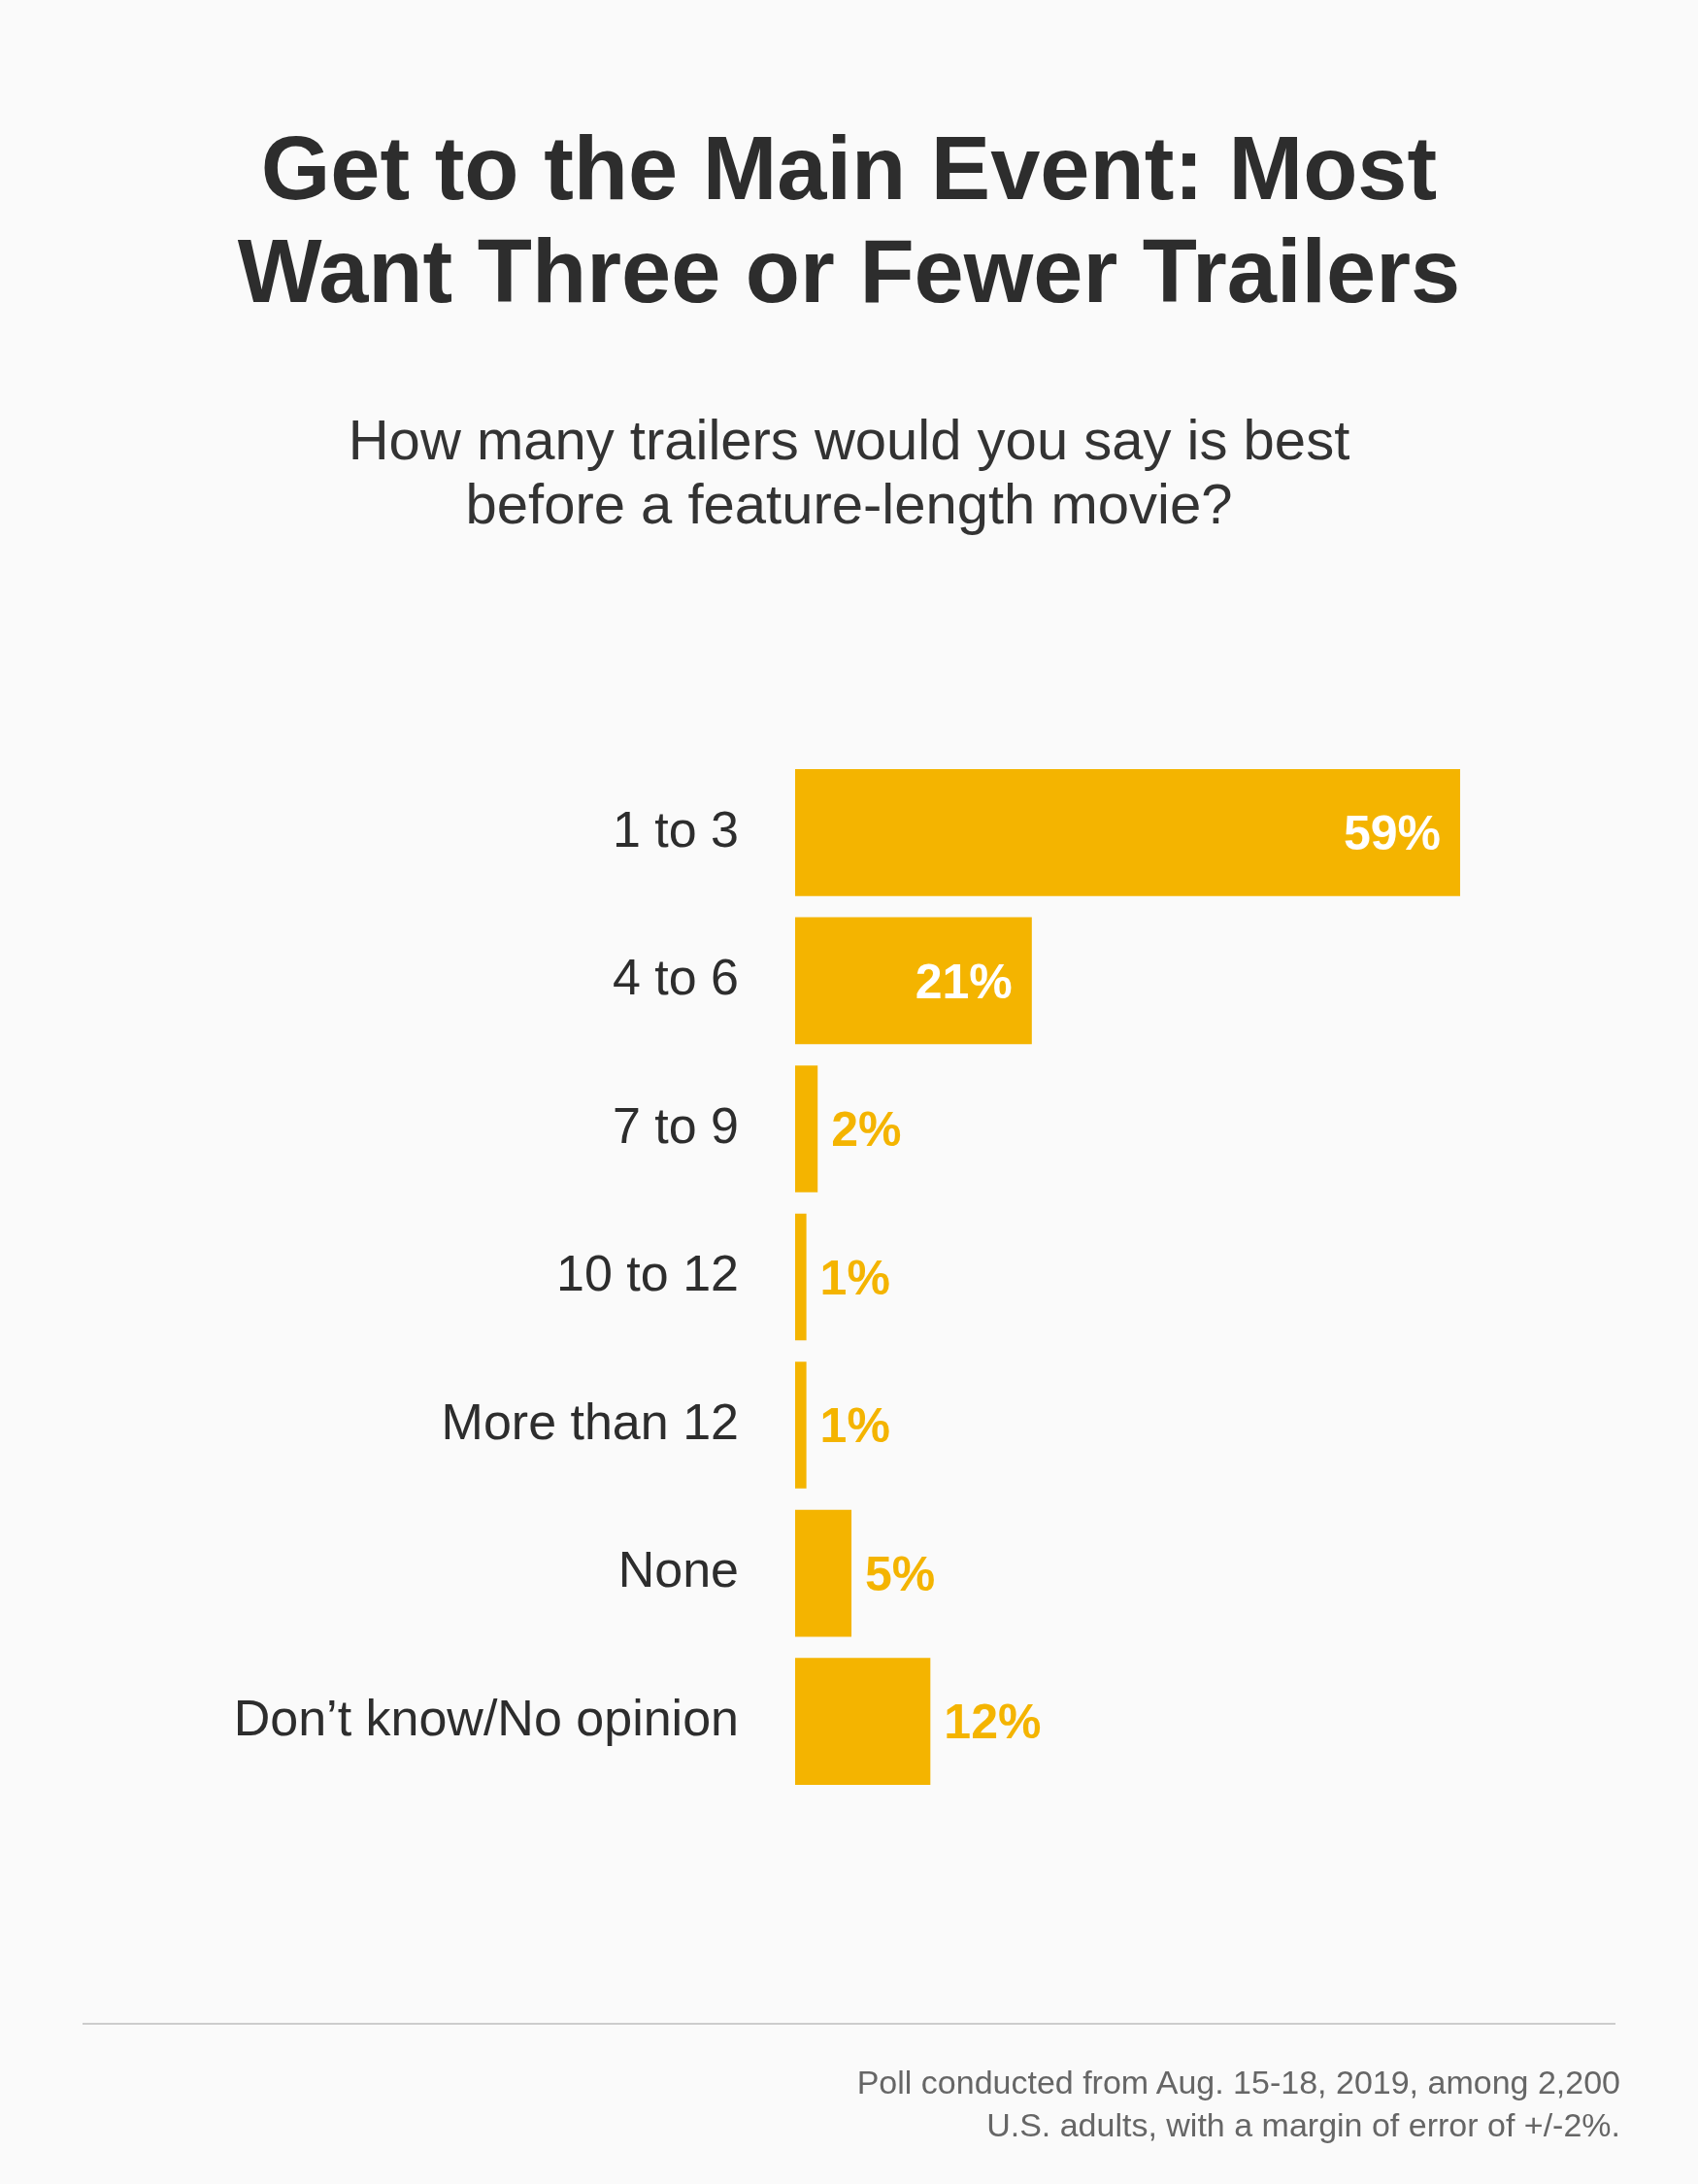 The height and width of the screenshot is (2184, 1698). I want to click on data-label: 12%, so click(993, 1722).